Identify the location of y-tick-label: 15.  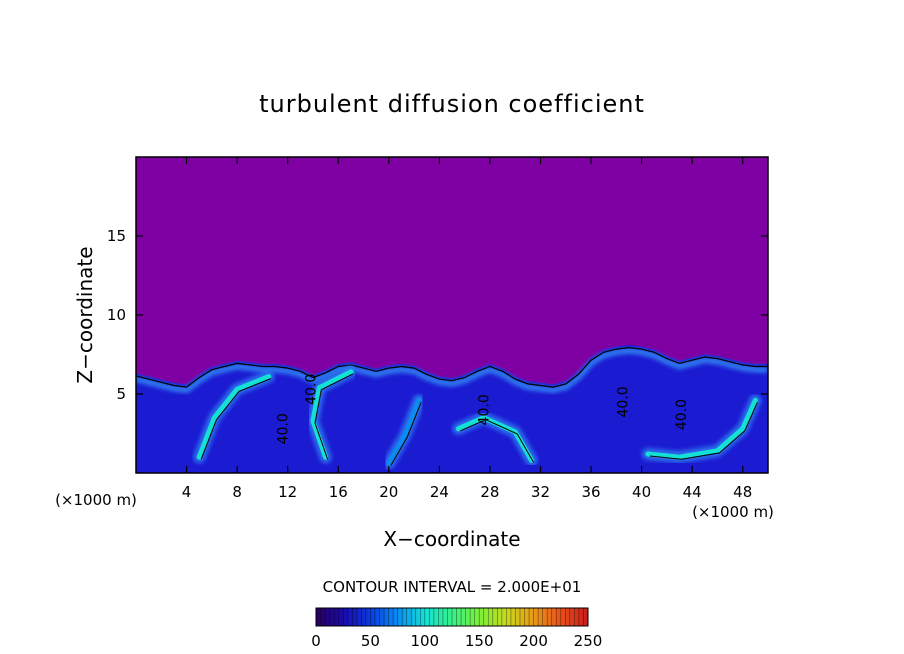
(116, 236).